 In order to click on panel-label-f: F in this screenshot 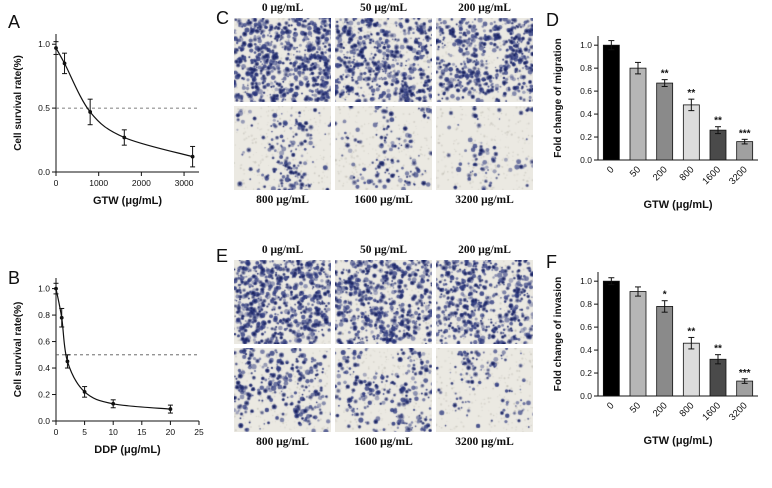, I will do `click(551, 262)`.